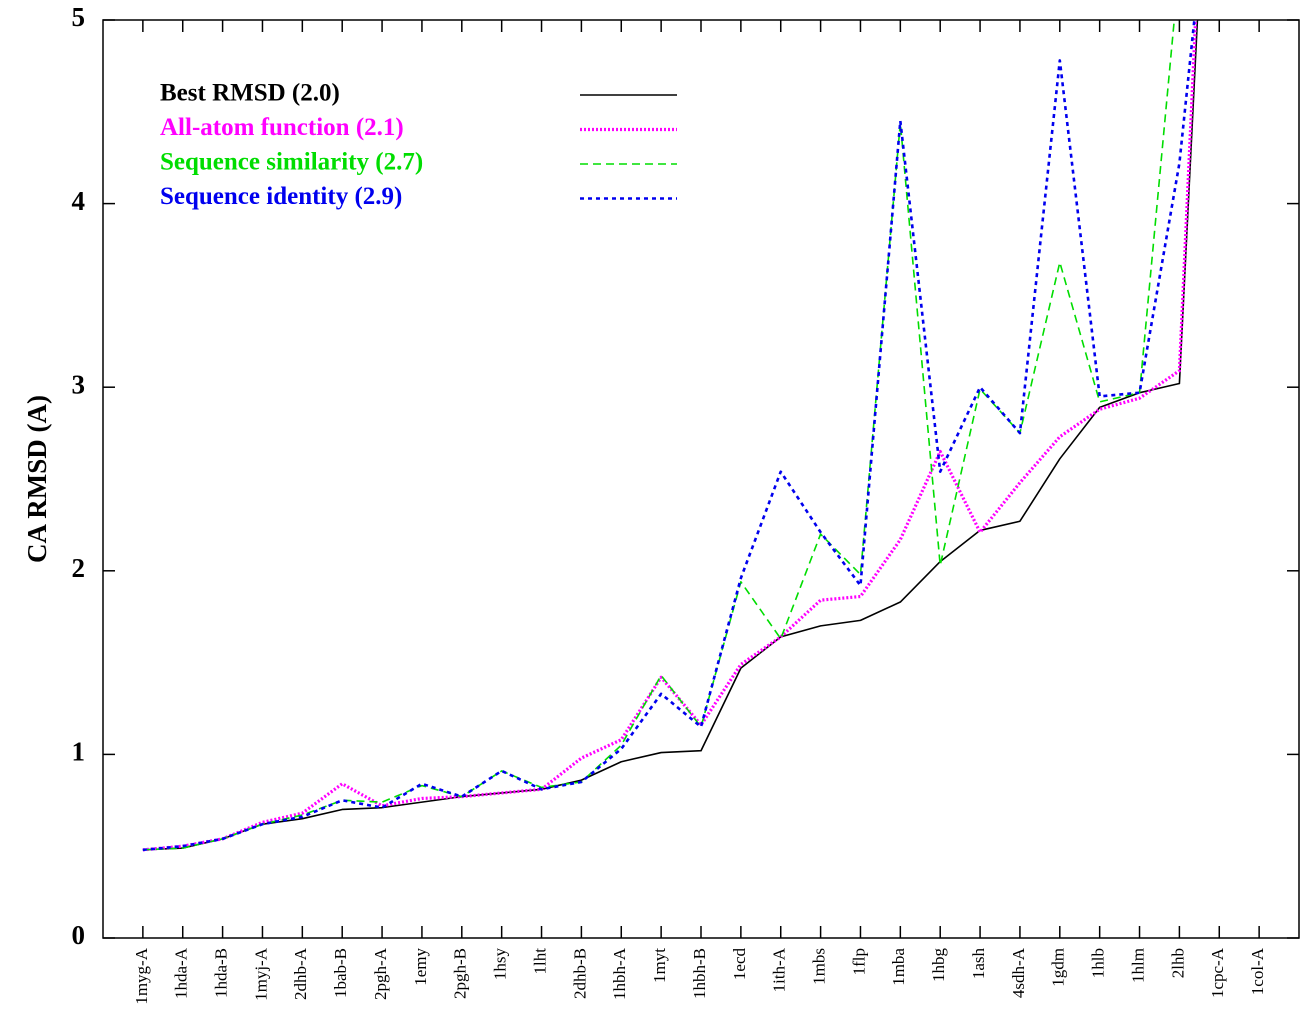 This screenshot has height=1030, width=1300. Describe the element at coordinates (181, 973) in the screenshot. I see `x-tick-label: 1hda-A` at that location.